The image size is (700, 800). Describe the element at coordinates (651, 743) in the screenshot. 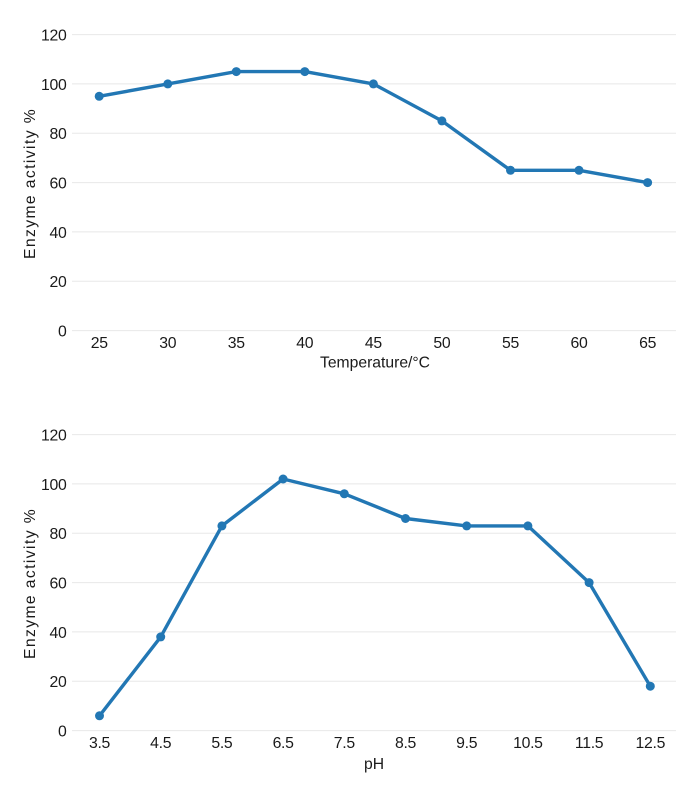

I see `svg-text: 12.5` at that location.